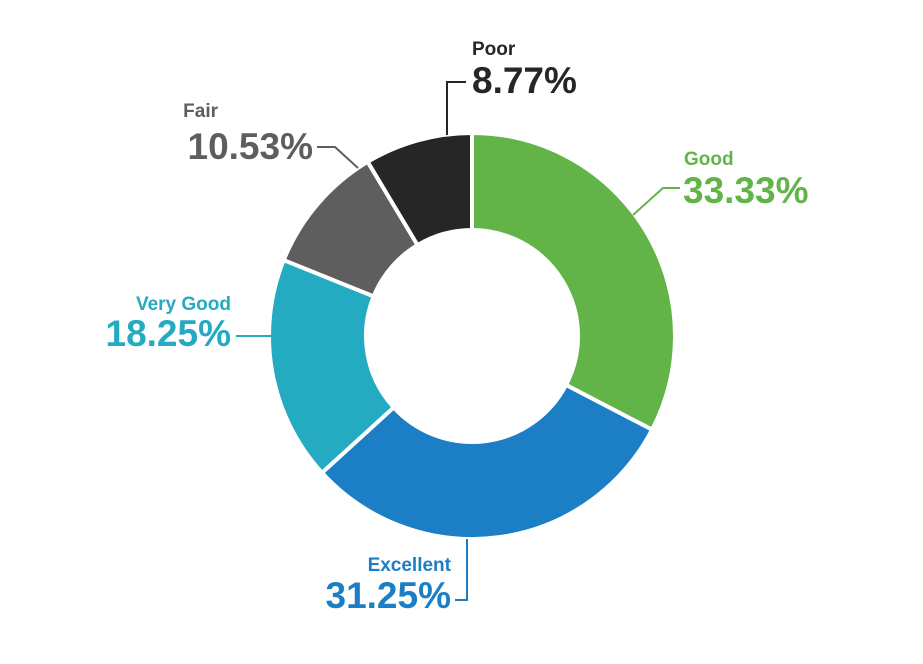 The width and height of the screenshot is (923, 664). I want to click on value-excellent: 31.25%, so click(389, 595).